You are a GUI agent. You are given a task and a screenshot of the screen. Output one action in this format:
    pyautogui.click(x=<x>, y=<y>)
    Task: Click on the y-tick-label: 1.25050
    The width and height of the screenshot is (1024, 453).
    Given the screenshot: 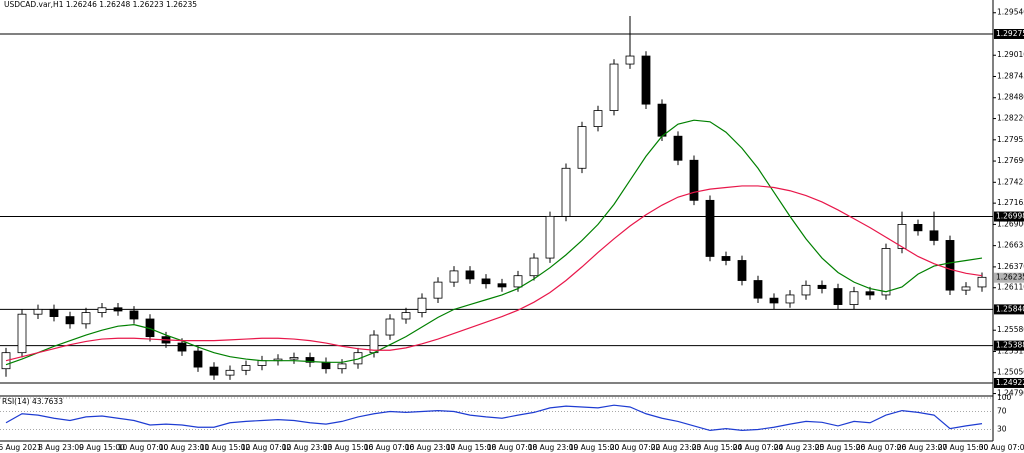 What is the action you would take?
    pyautogui.click(x=1010, y=372)
    